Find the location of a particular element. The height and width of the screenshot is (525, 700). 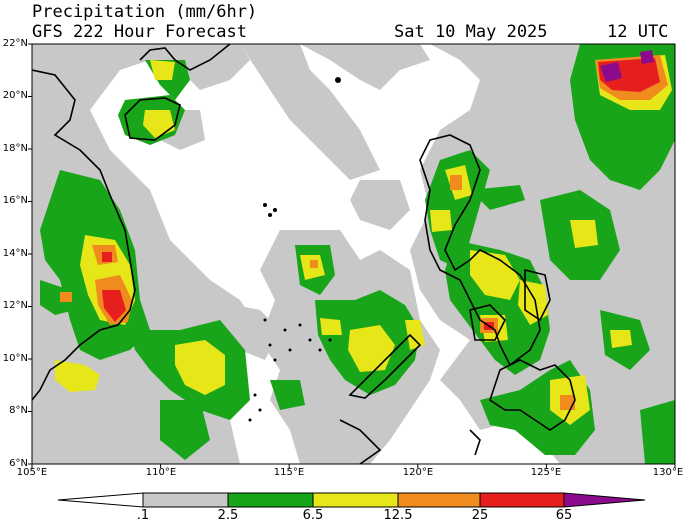

colorbar-label: .1 is located at coordinates (143, 515).